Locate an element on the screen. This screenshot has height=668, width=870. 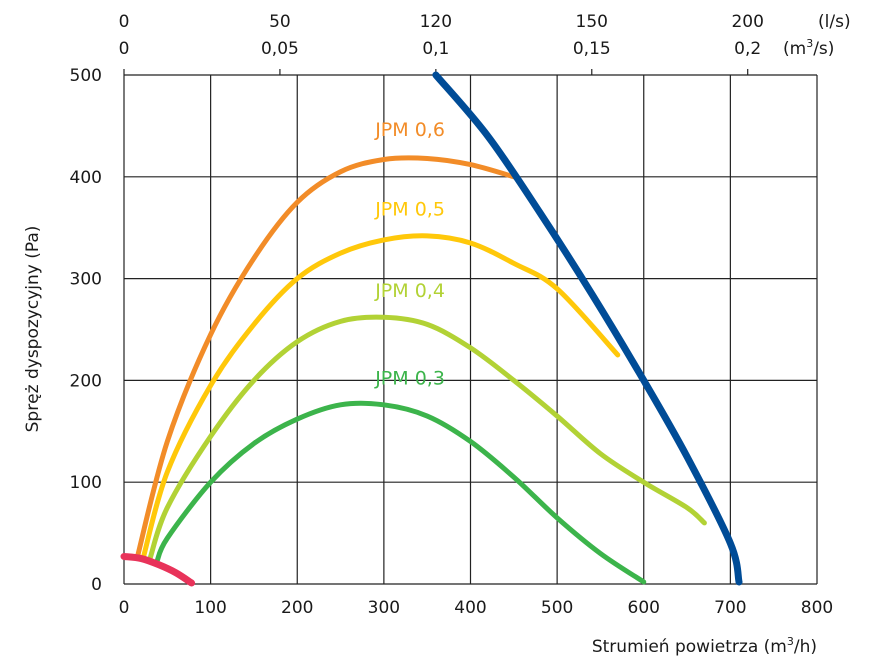
y-tick-label: 100 is located at coordinates (86, 483).